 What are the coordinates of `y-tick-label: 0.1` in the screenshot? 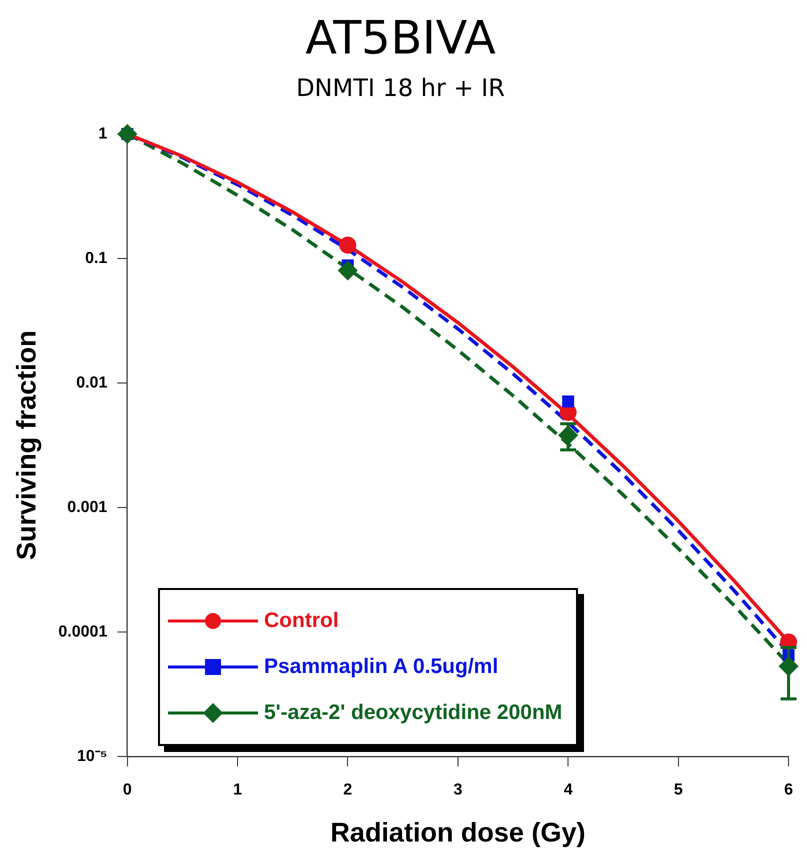 It's located at (96, 258).